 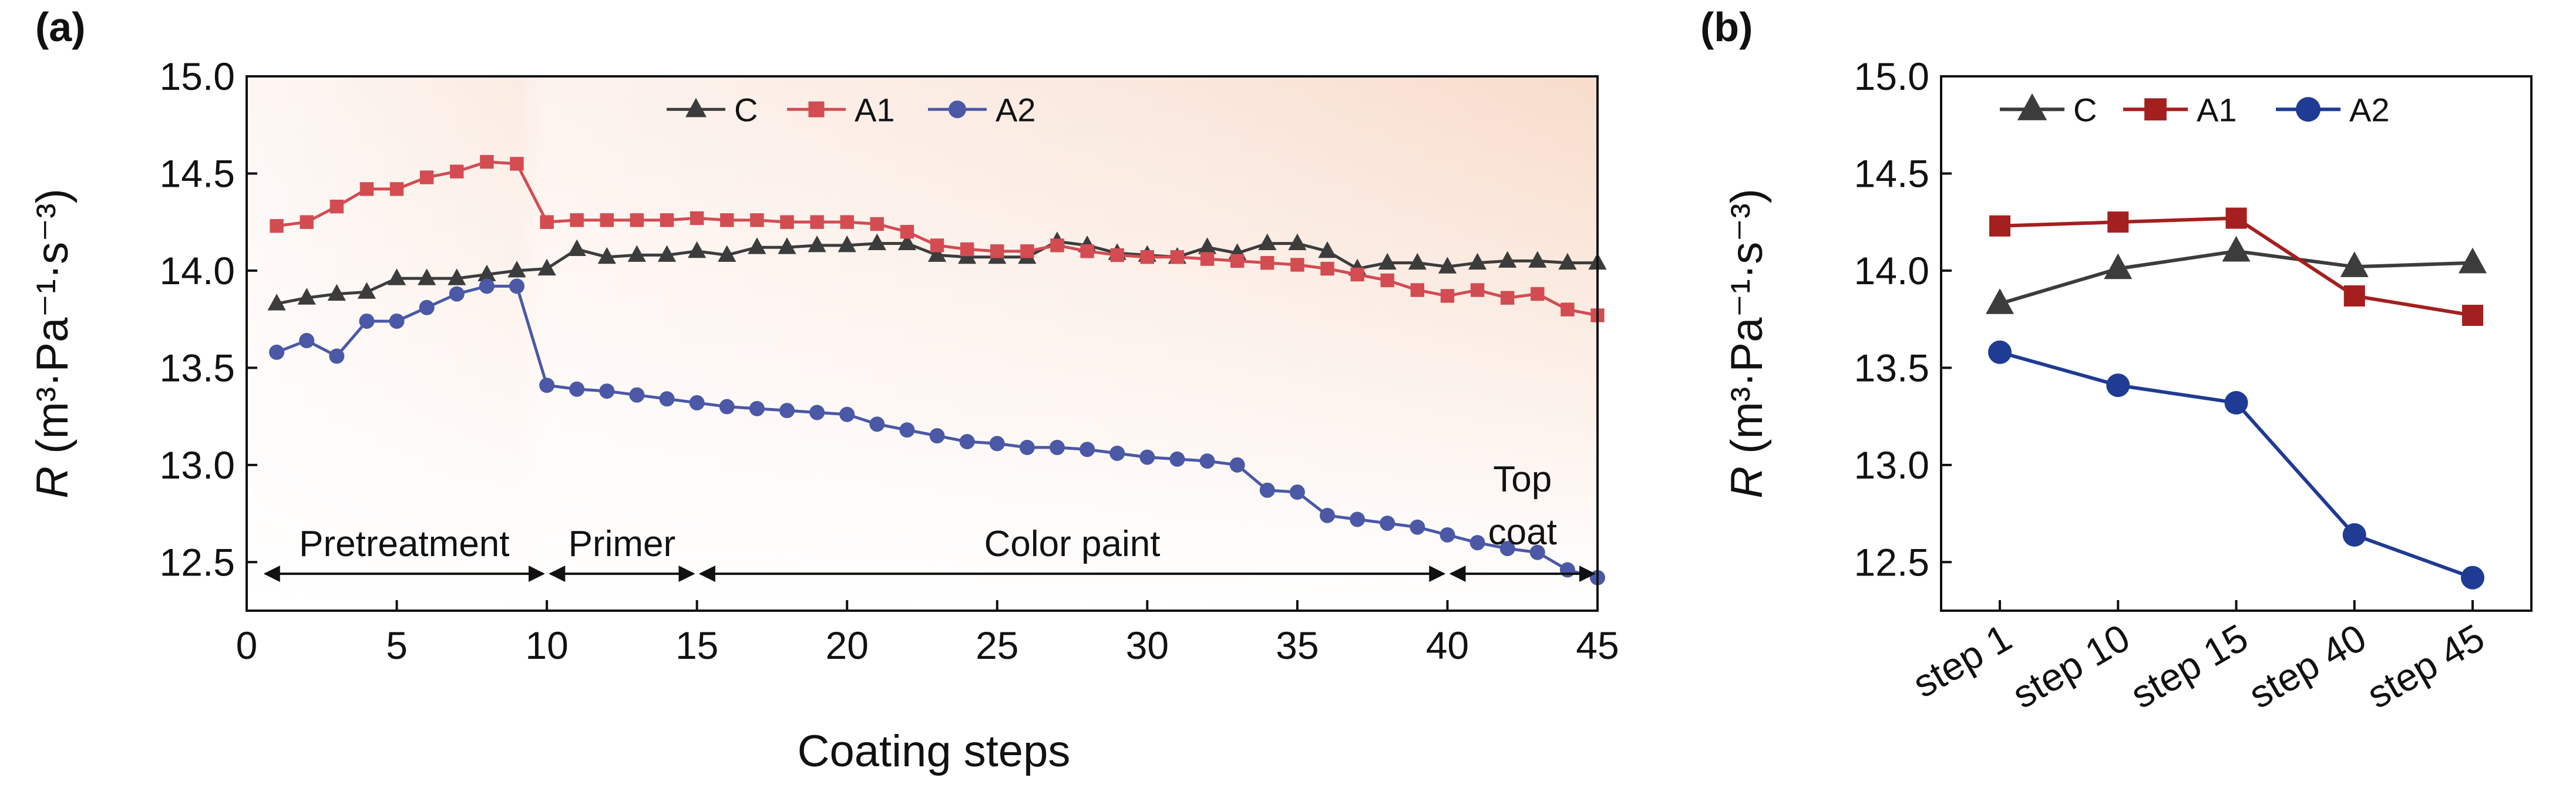 I want to click on panel-a-label: (a), so click(x=60, y=27).